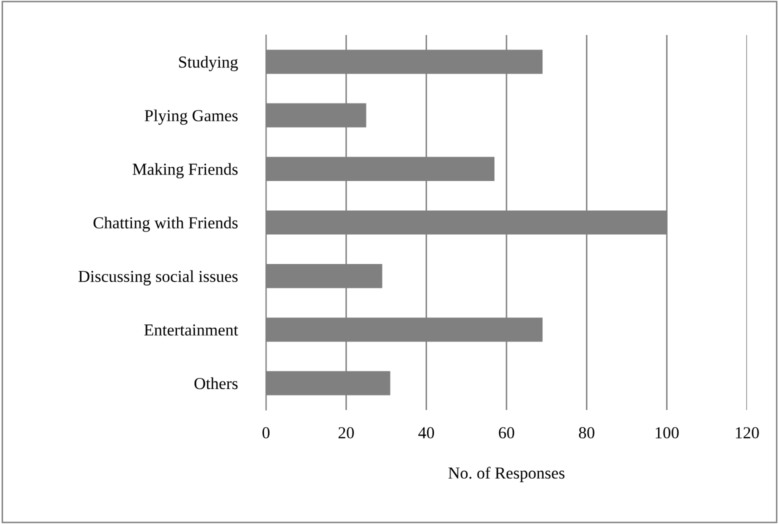  Describe the element at coordinates (191, 117) in the screenshot. I see `y-tick-label: Plying Games` at that location.